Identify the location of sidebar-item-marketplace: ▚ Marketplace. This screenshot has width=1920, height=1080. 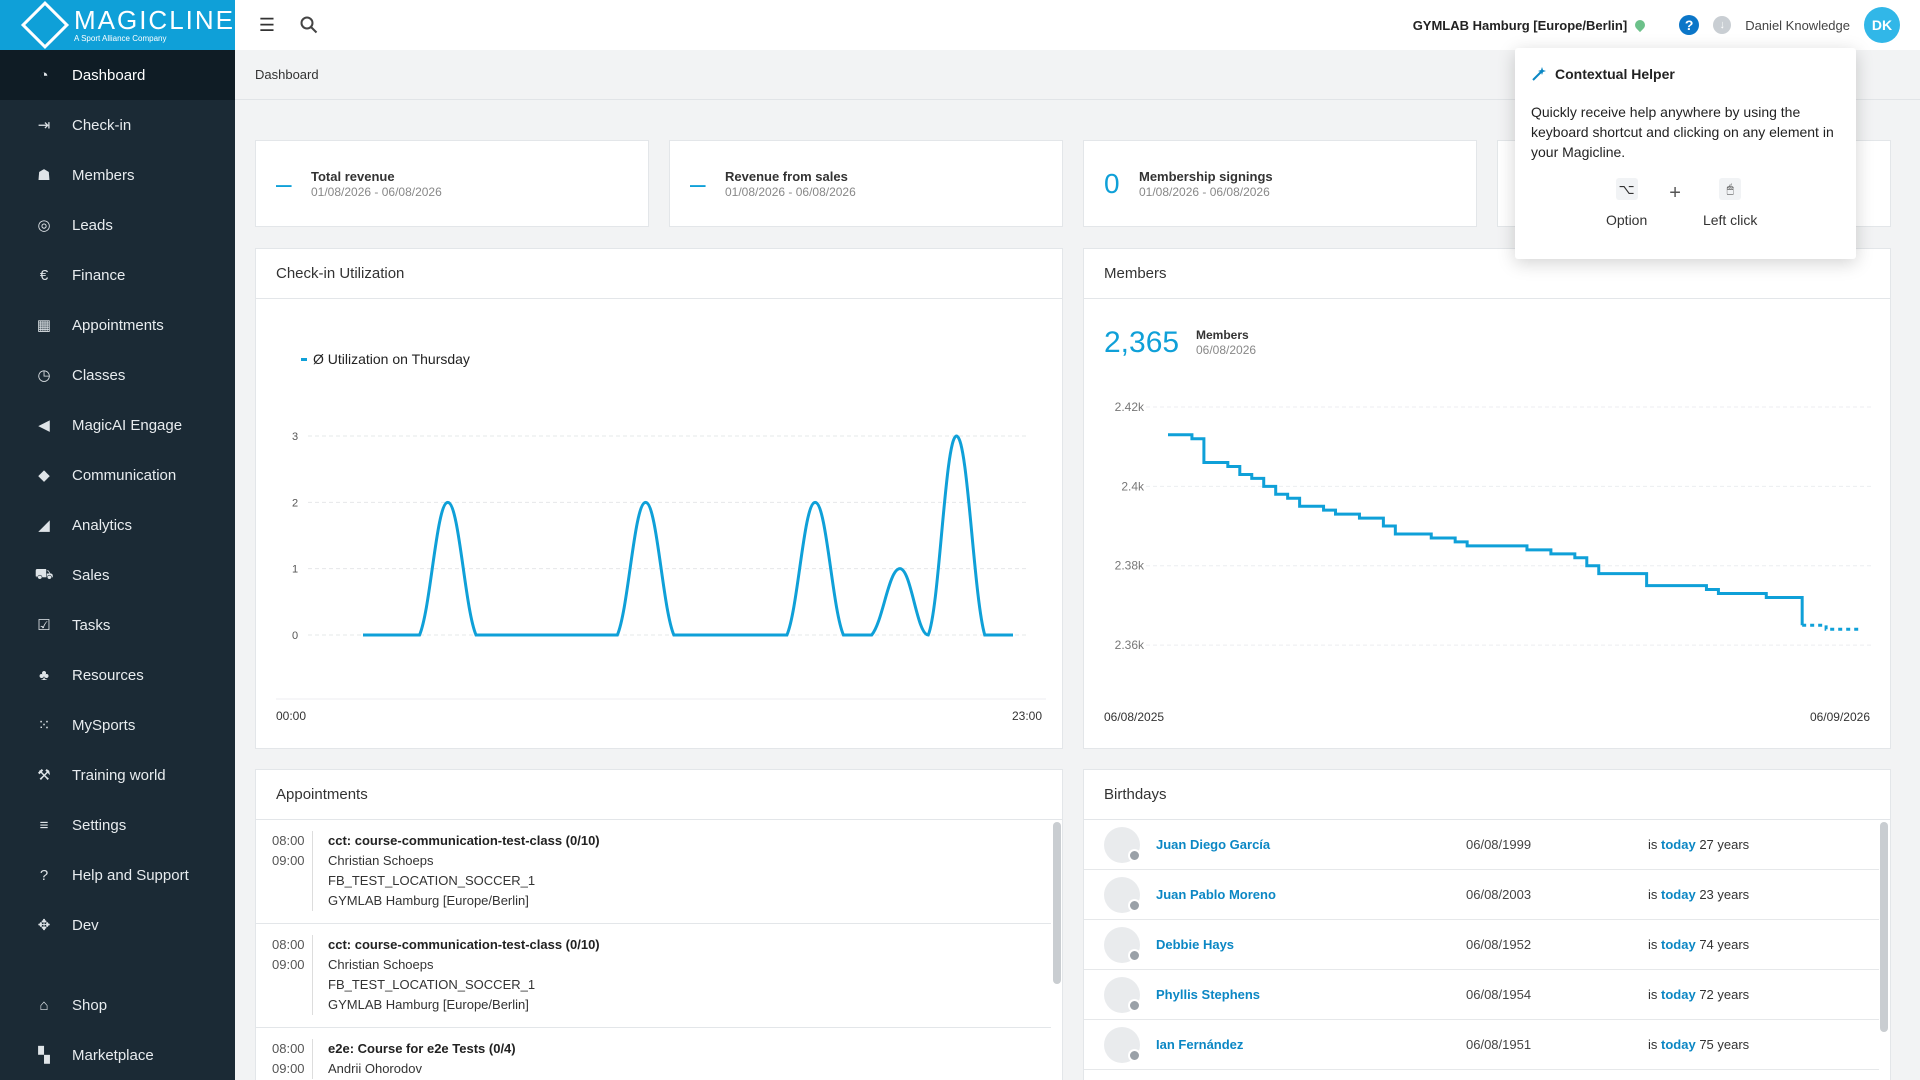
(117, 1055).